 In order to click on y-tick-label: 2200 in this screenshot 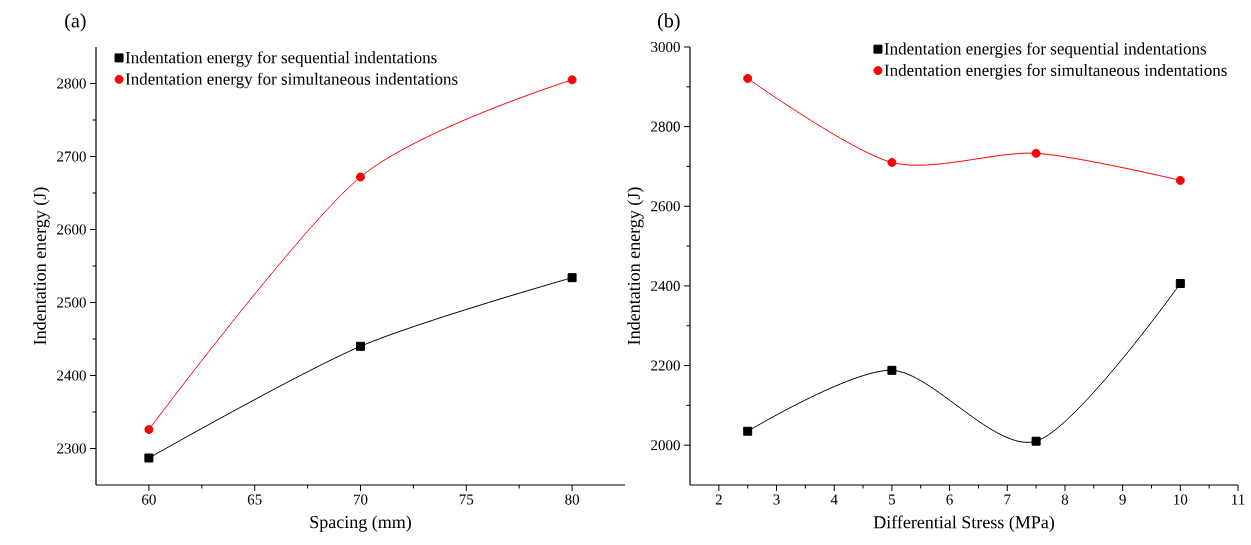, I will do `click(665, 365)`.